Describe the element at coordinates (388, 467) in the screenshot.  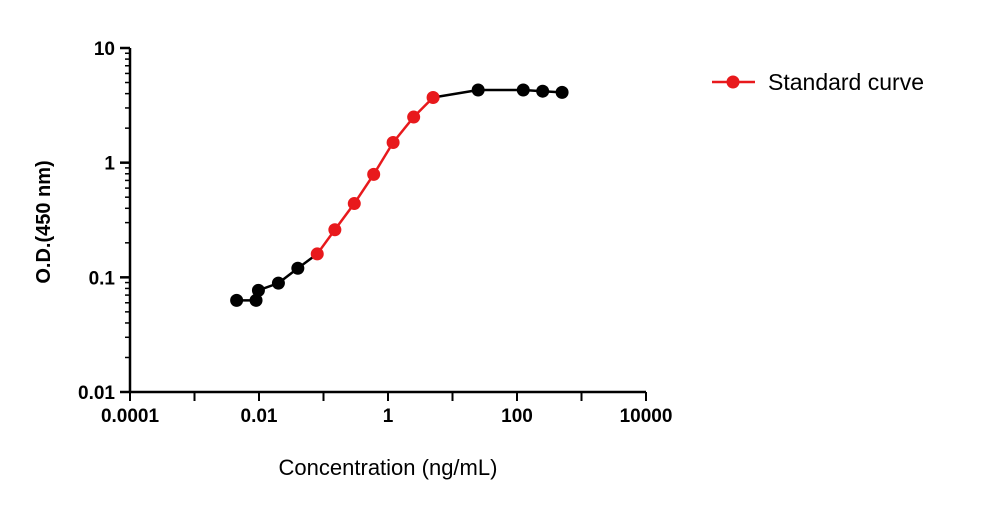
I see `x-axis-title: Concentration (ng/mL)` at that location.